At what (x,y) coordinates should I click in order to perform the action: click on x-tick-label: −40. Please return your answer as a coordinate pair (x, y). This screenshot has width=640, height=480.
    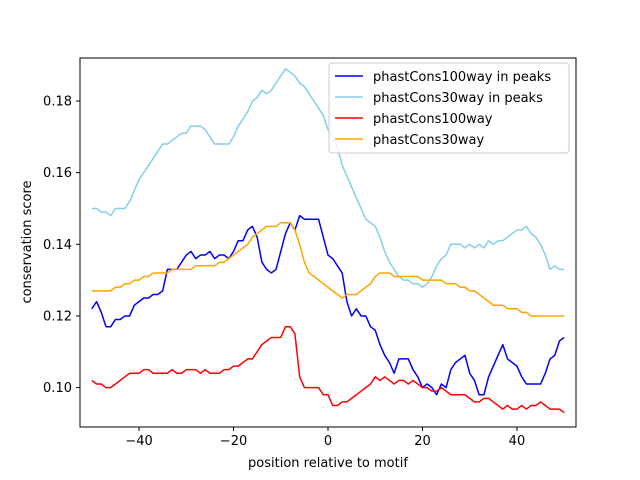
    Looking at the image, I should click on (138, 441).